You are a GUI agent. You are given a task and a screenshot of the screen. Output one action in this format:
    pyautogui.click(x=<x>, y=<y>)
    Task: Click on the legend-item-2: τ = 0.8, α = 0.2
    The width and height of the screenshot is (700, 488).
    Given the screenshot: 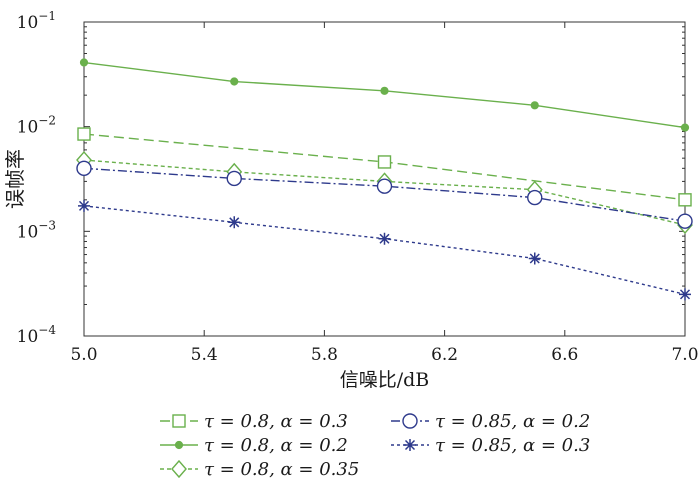 What is the action you would take?
    pyautogui.click(x=254, y=445)
    